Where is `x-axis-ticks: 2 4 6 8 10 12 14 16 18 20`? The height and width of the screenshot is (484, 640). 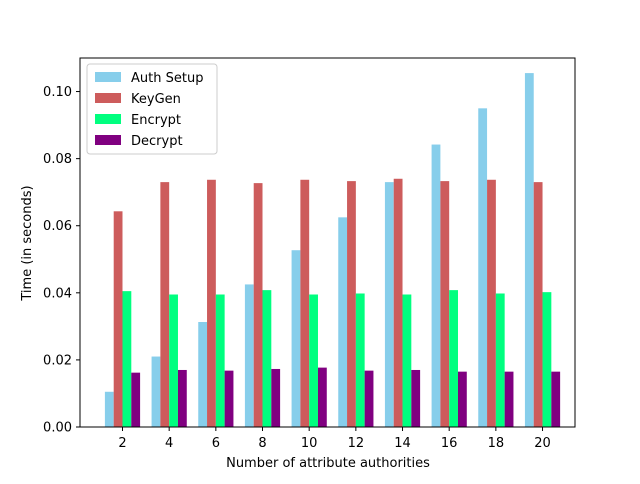
x-axis-ticks: 2 4 6 8 10 12 14 16 18 20 is located at coordinates (334, 439).